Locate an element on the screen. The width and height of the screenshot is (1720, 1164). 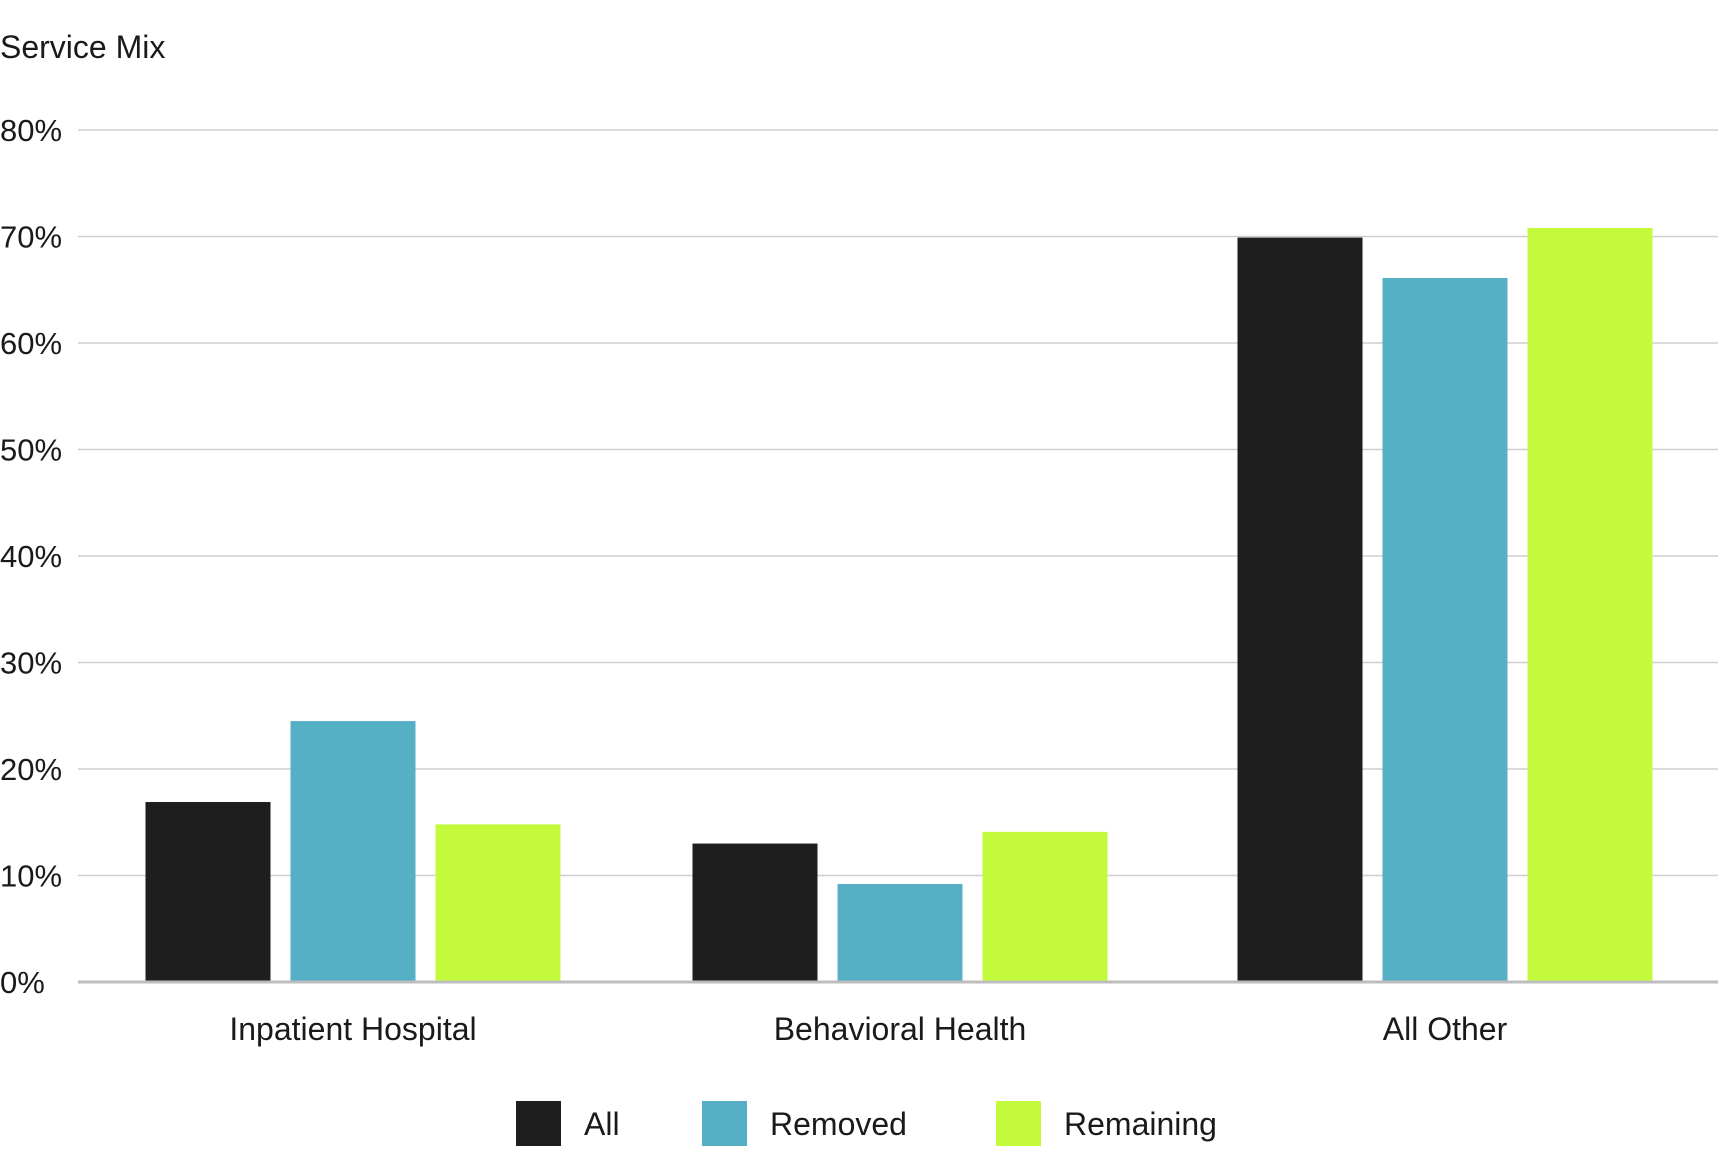
x-category-label: Inpatient Hospital is located at coordinates (352, 1029).